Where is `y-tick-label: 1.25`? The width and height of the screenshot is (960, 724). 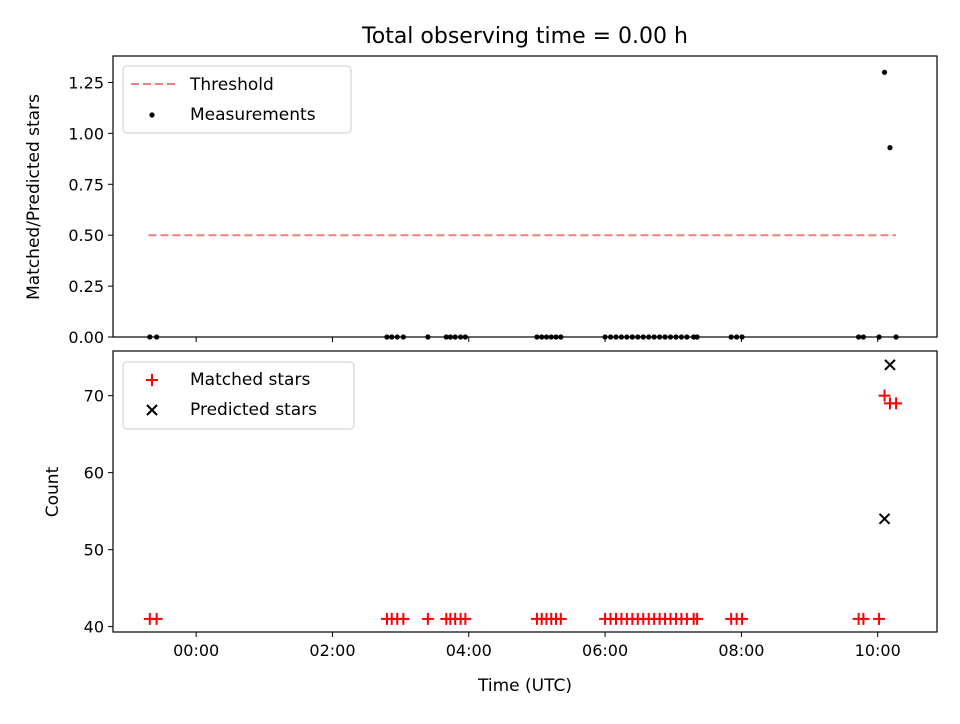 y-tick-label: 1.25 is located at coordinates (86, 82).